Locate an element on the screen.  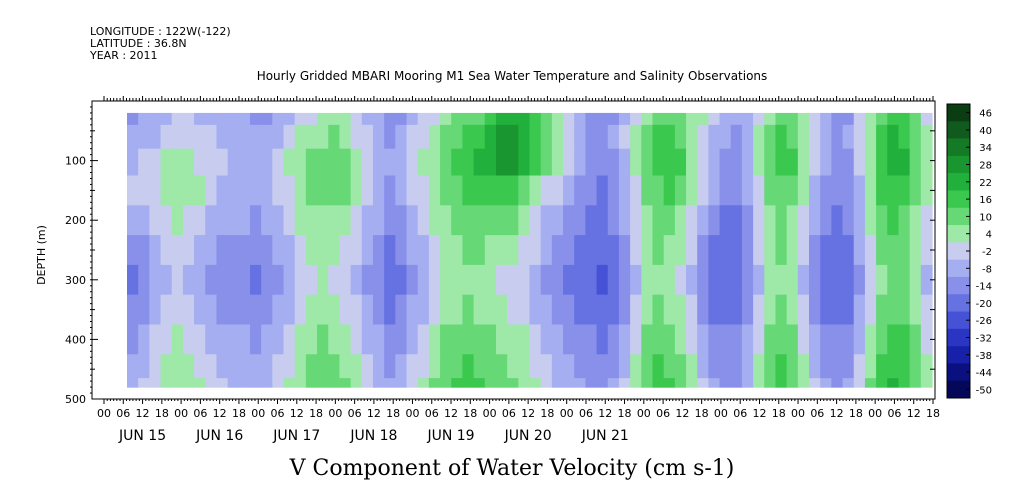
y-tick-label: 400 is located at coordinates (75, 339).